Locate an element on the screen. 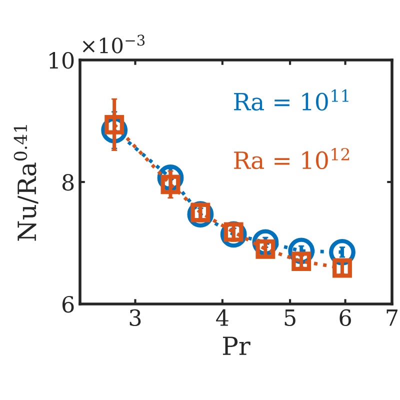  y-axis-title: Nu/Ra$^{0.41}$ is located at coordinates (26, 183).